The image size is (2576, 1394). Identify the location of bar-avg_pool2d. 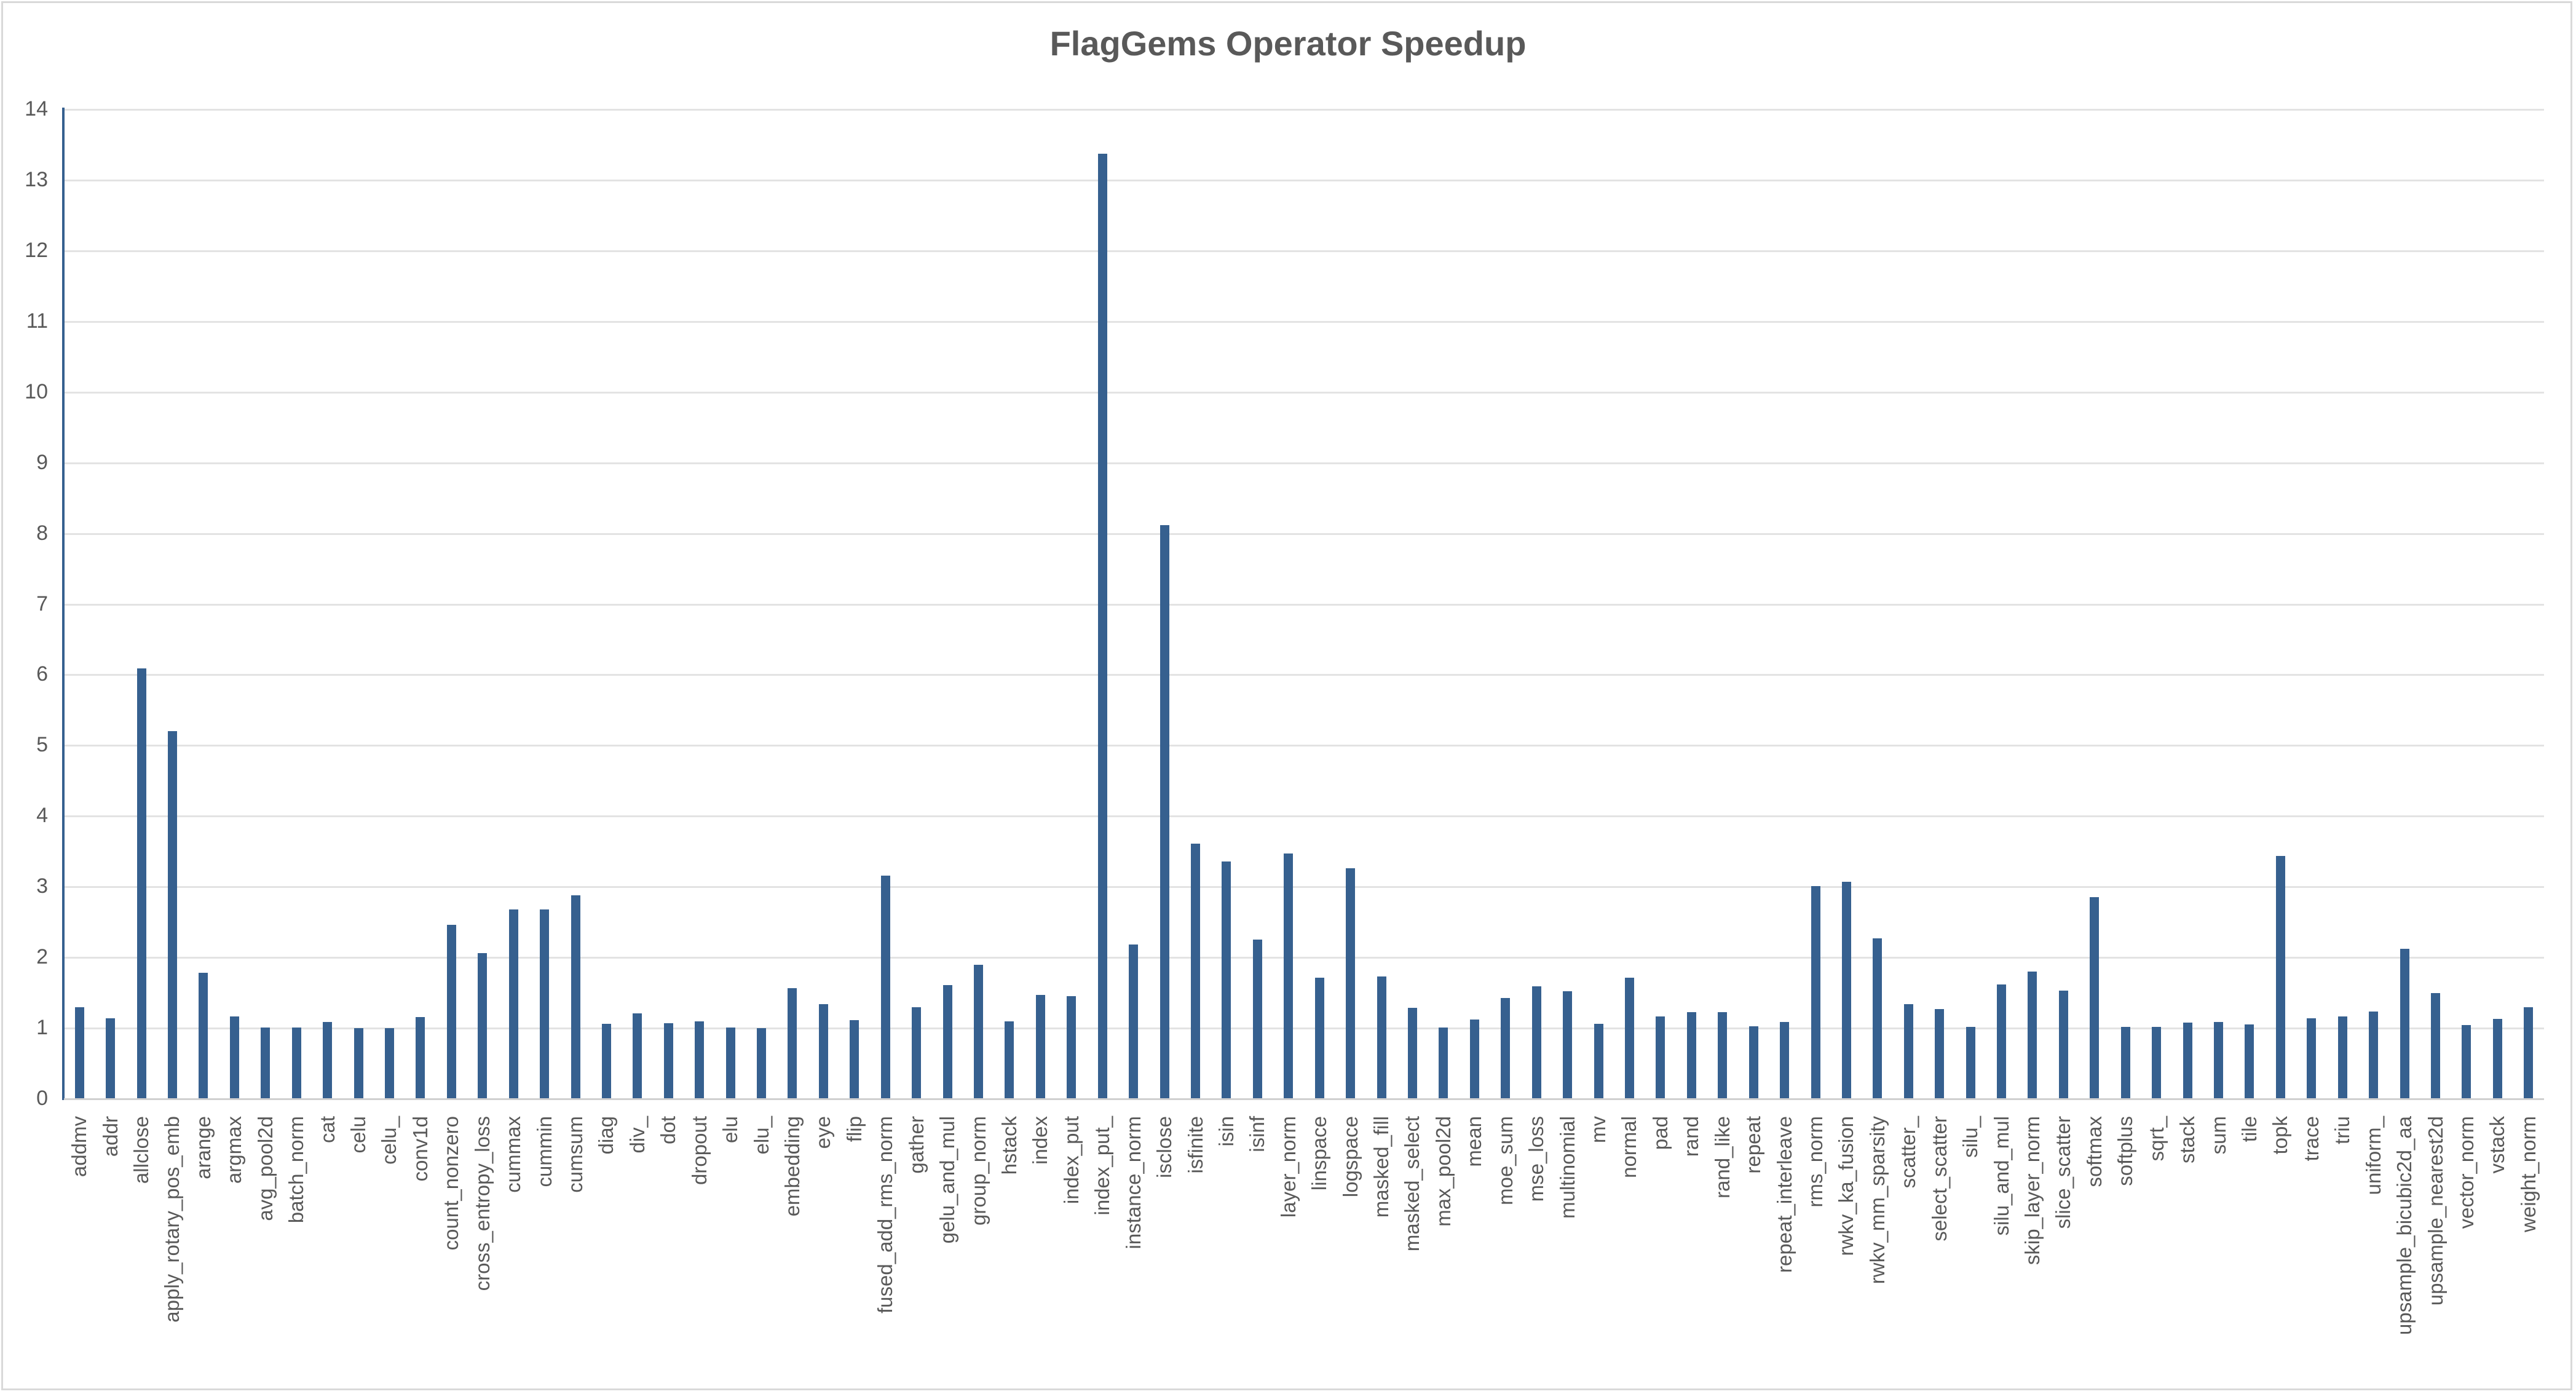
(266, 1063).